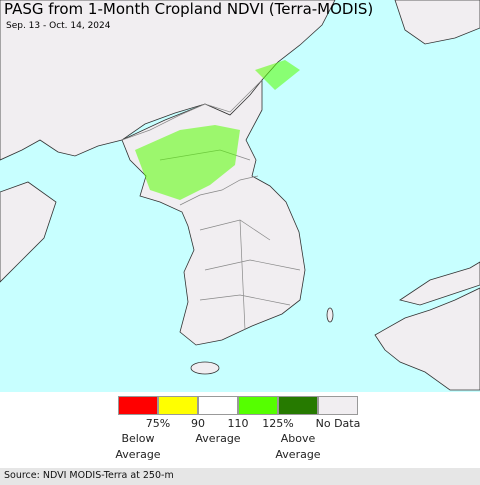  I want to click on legend-group-label: Above Average, so click(298, 446).